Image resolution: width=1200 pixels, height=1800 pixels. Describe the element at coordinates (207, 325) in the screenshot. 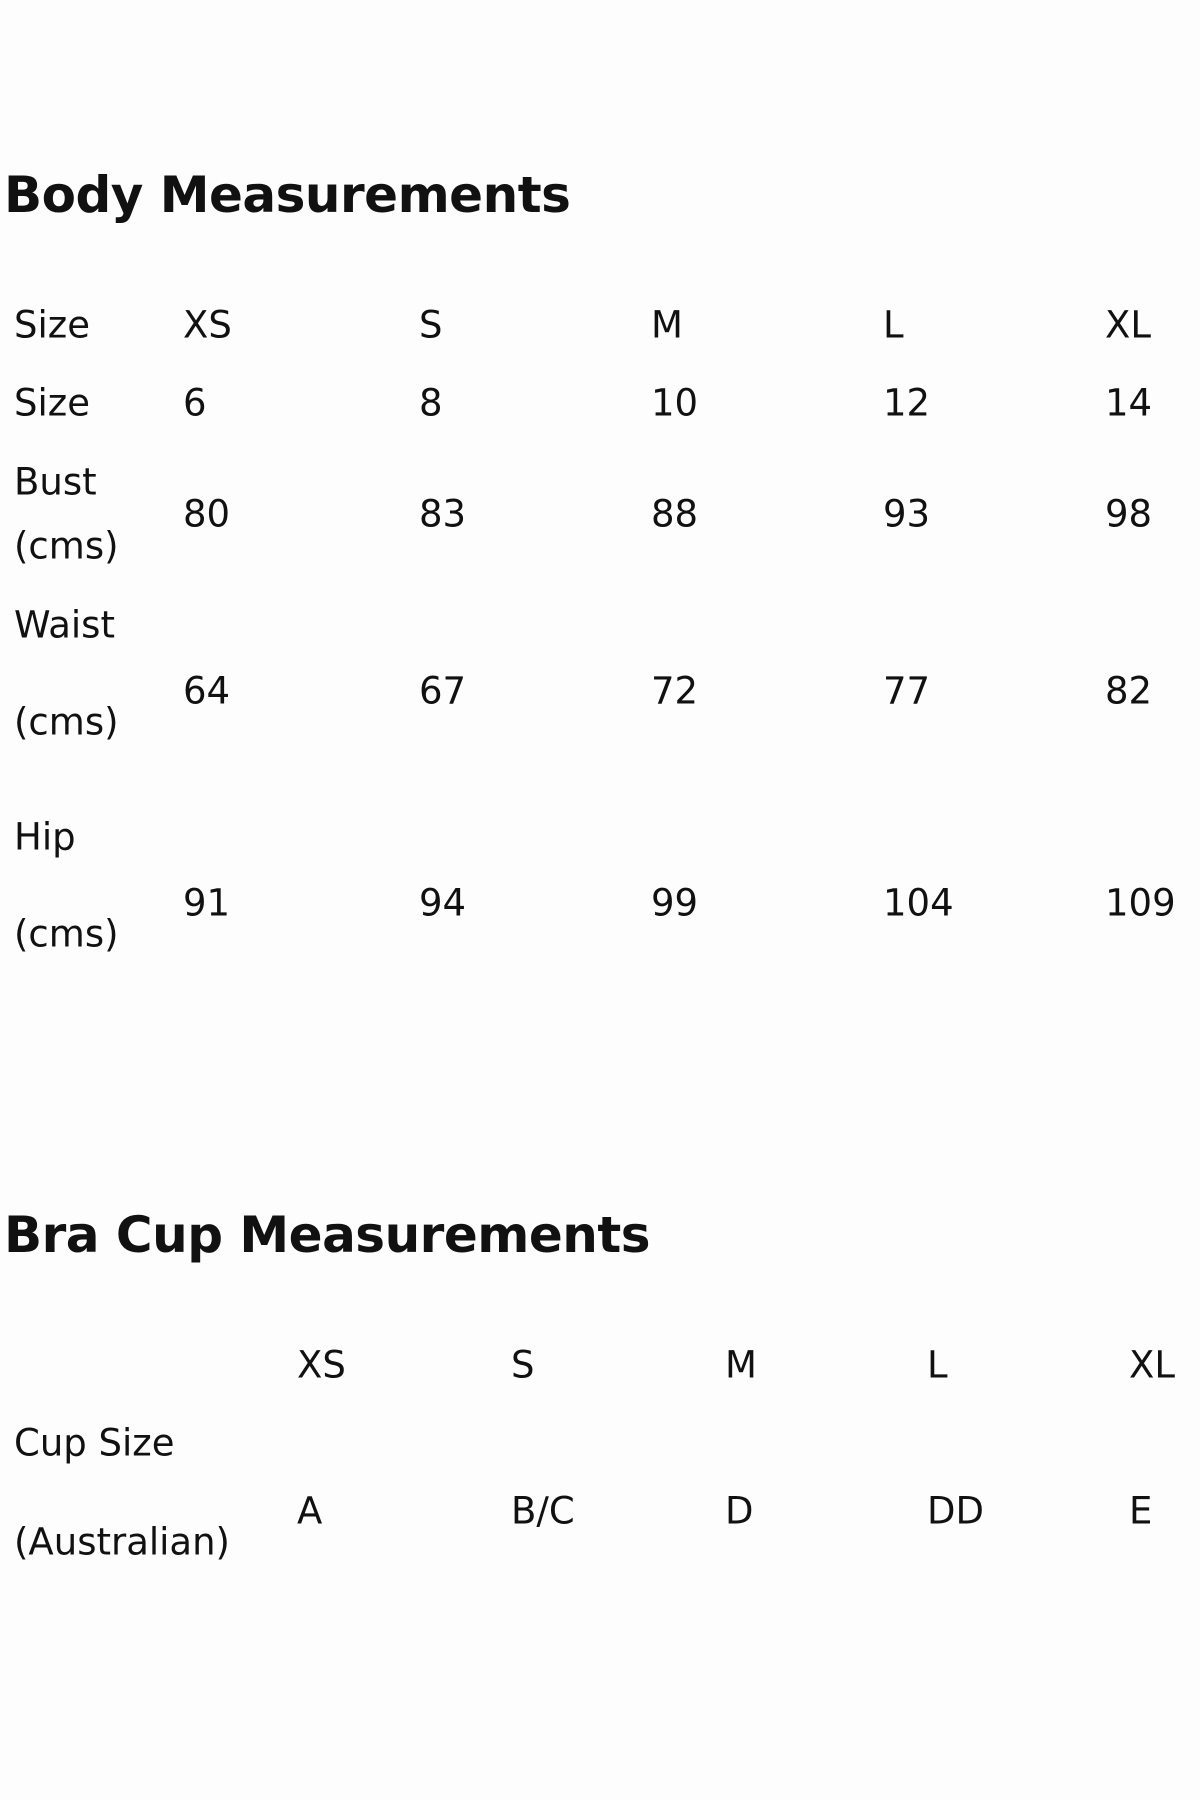

I see `table-cell: XS` at that location.